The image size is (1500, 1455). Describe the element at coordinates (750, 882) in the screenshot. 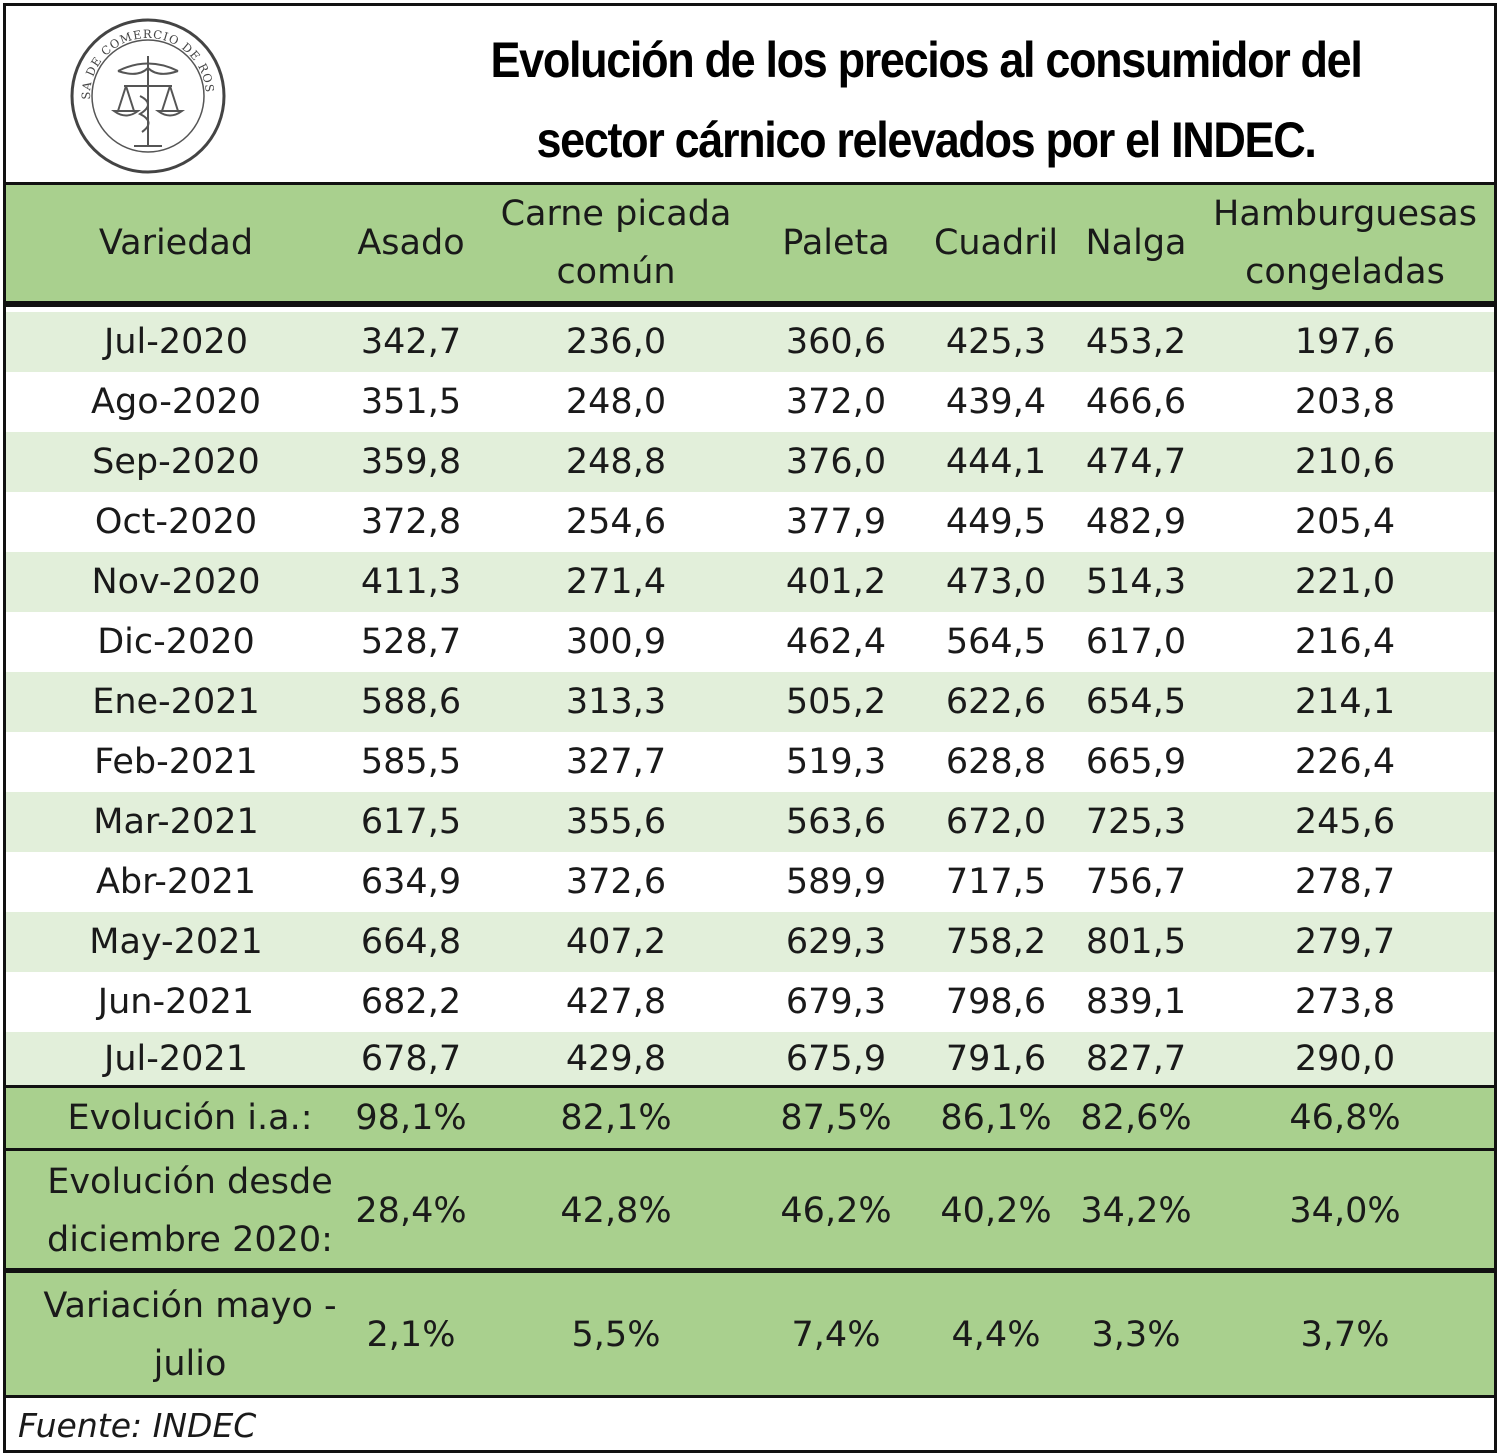

I see `table-row: Abr-2021 634,9 372,6 589,9 717,5 756,7 278,7` at that location.